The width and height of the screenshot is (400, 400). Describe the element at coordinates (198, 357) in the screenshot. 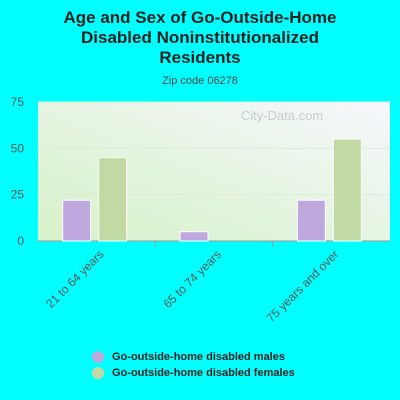

I see `legend-label-males: Go-outside-home disabled males` at that location.